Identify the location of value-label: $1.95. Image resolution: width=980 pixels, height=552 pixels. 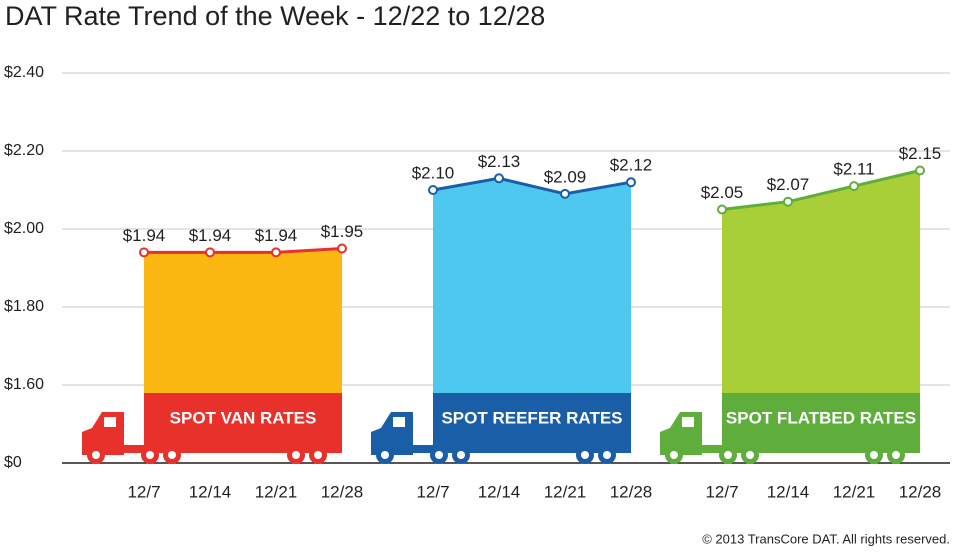
(342, 231).